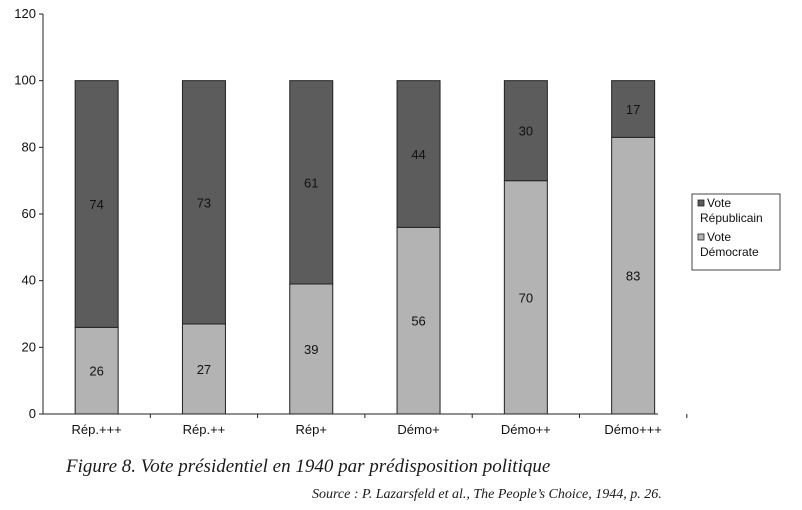 The image size is (802, 510). Describe the element at coordinates (25, 13) in the screenshot. I see `y-tick-label: 120` at that location.